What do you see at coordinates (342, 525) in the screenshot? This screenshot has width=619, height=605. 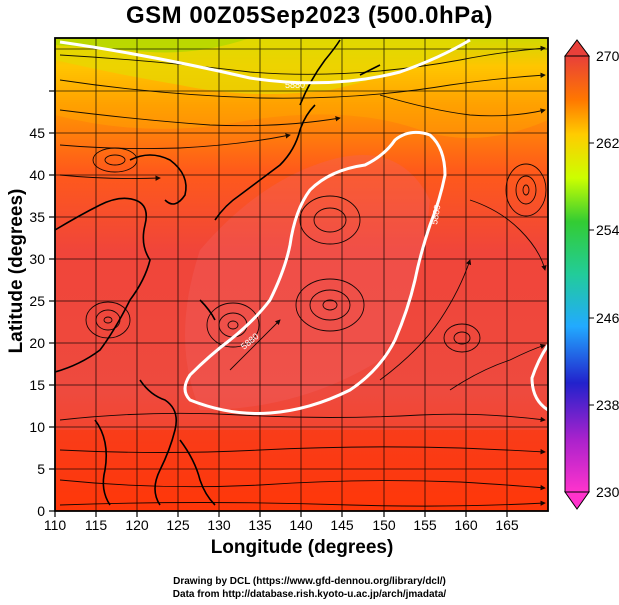 I see `x-tick-label: 145` at bounding box center [342, 525].